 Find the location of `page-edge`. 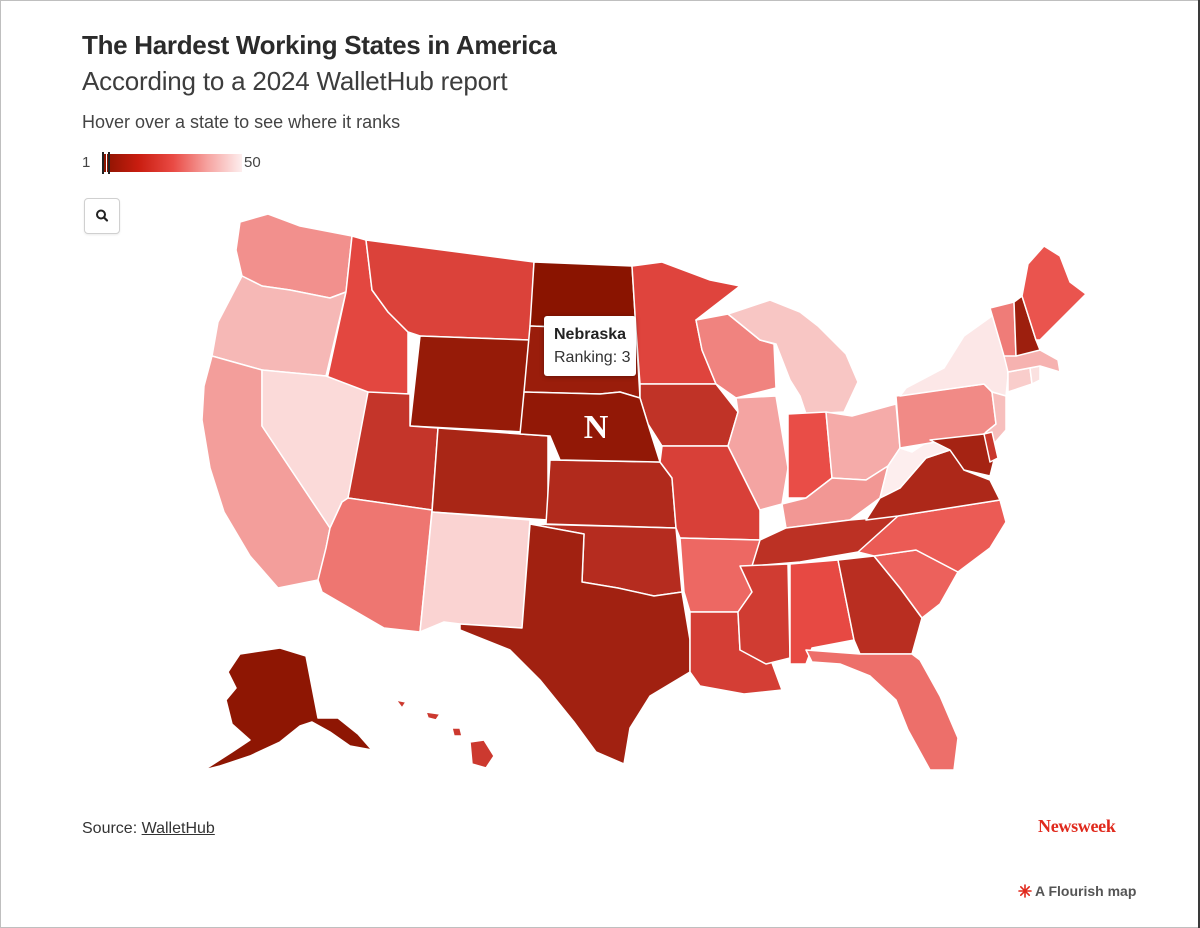

page-edge is located at coordinates (1199, 464).